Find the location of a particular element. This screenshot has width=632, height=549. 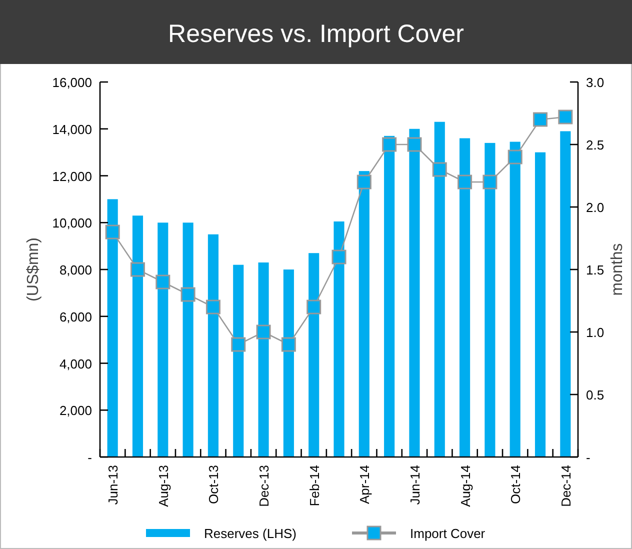

x-tick-label: Dec-13 is located at coordinates (264, 486).